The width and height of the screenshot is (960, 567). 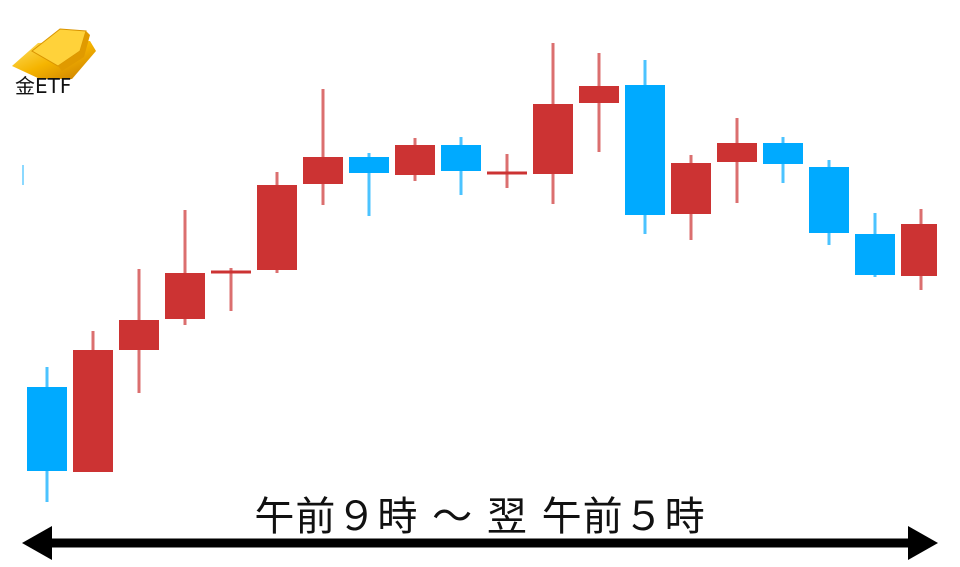 I want to click on logo-label: 金ETF, so click(x=43, y=86).